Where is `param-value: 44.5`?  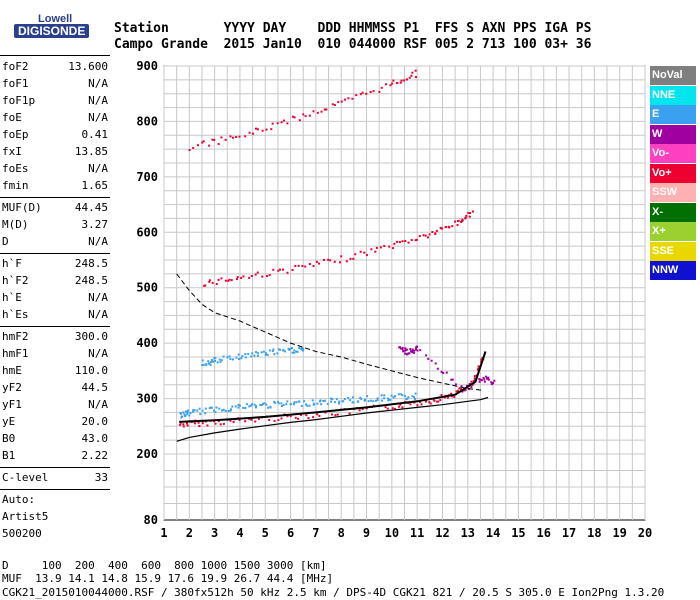
param-value: 44.5 is located at coordinates (95, 387).